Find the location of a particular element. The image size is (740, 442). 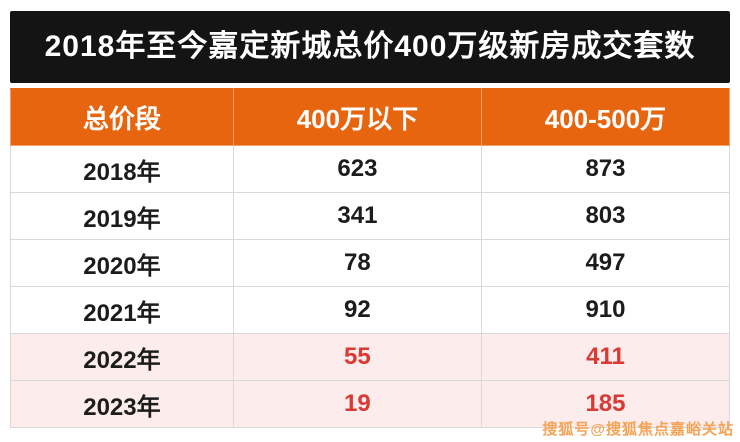

range-400-500-cell: 497 is located at coordinates (605, 263).